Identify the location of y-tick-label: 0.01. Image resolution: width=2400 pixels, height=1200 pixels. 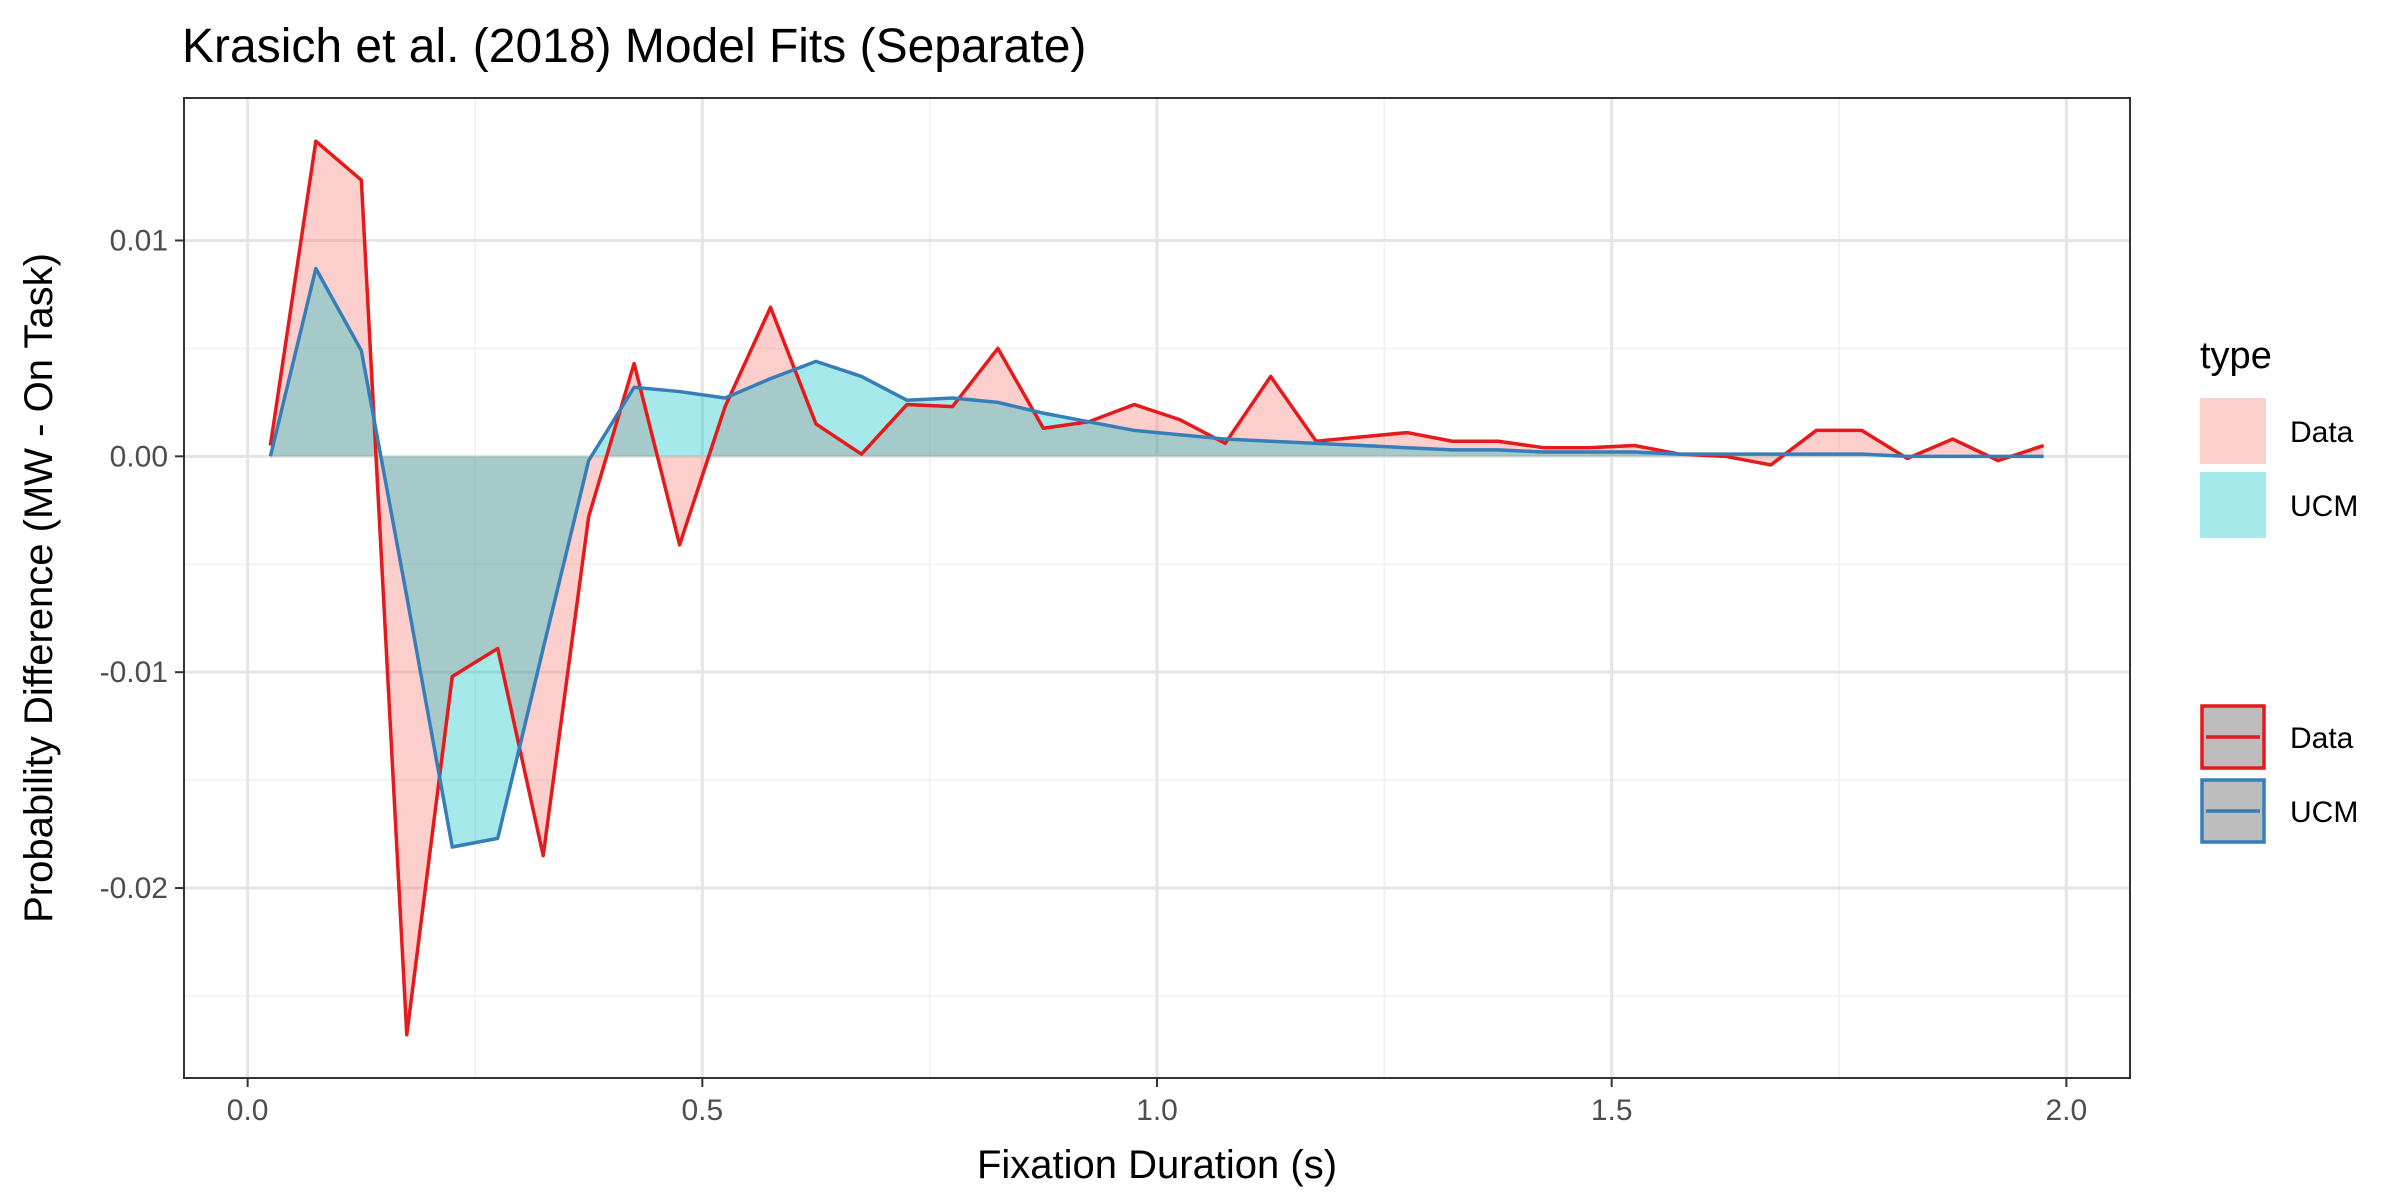
(139, 240).